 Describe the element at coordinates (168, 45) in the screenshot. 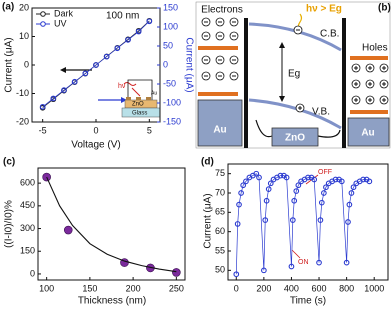

I see `y2-tick-label: 50` at that location.